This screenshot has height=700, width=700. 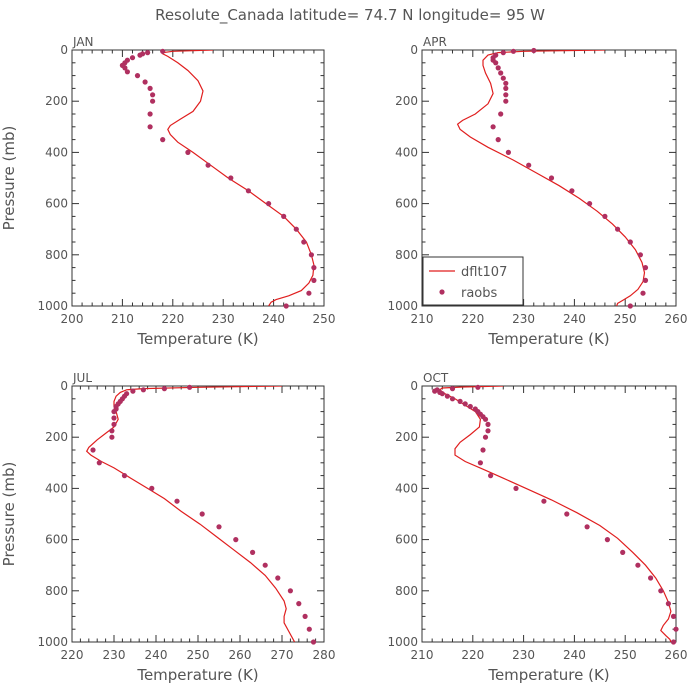 What do you see at coordinates (122, 319) in the screenshot?
I see `x-tick-label: 210` at bounding box center [122, 319].